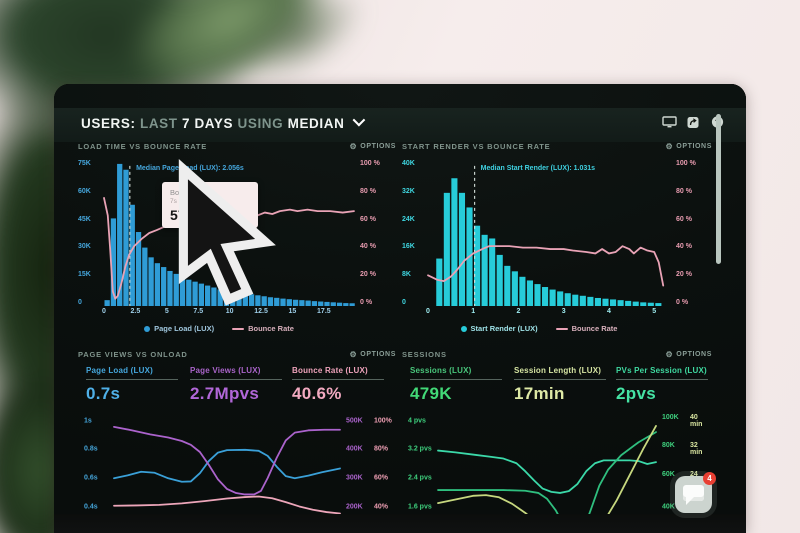 The image size is (800, 533). I want to click on y-axis-right-row: 100K 40 min, so click(687, 421).